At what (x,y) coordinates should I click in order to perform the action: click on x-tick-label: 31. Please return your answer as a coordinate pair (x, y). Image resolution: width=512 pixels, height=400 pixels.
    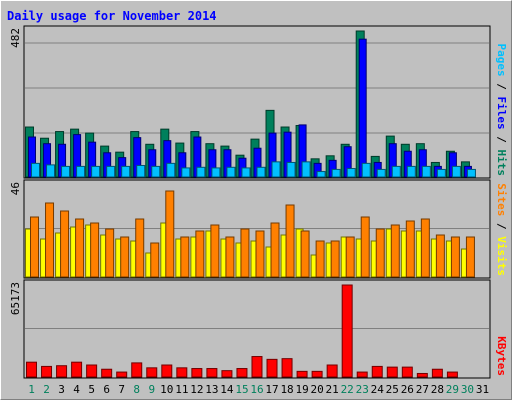
    Looking at the image, I should click on (482, 389).